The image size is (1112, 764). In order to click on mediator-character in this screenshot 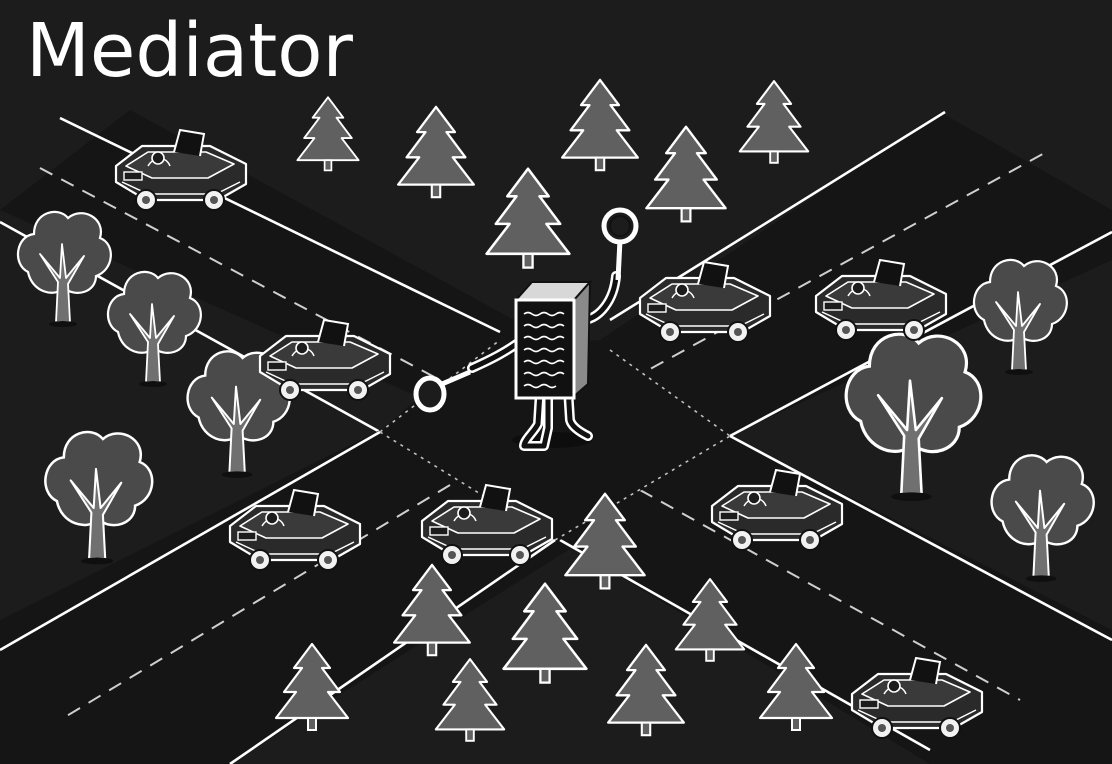, I will do `click(526, 329)`.